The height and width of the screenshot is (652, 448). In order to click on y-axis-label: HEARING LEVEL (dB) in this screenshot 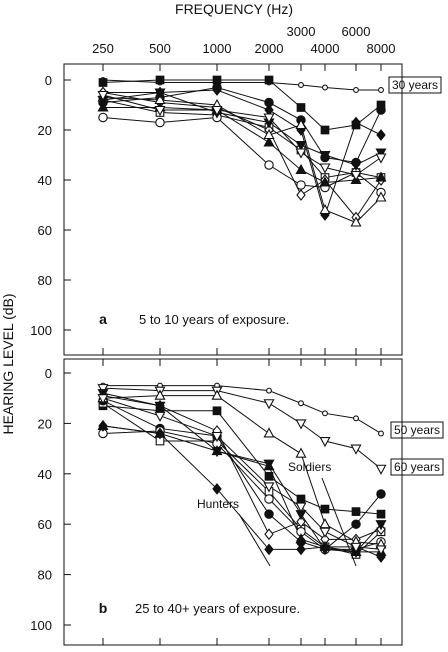, I will do `click(8, 363)`.